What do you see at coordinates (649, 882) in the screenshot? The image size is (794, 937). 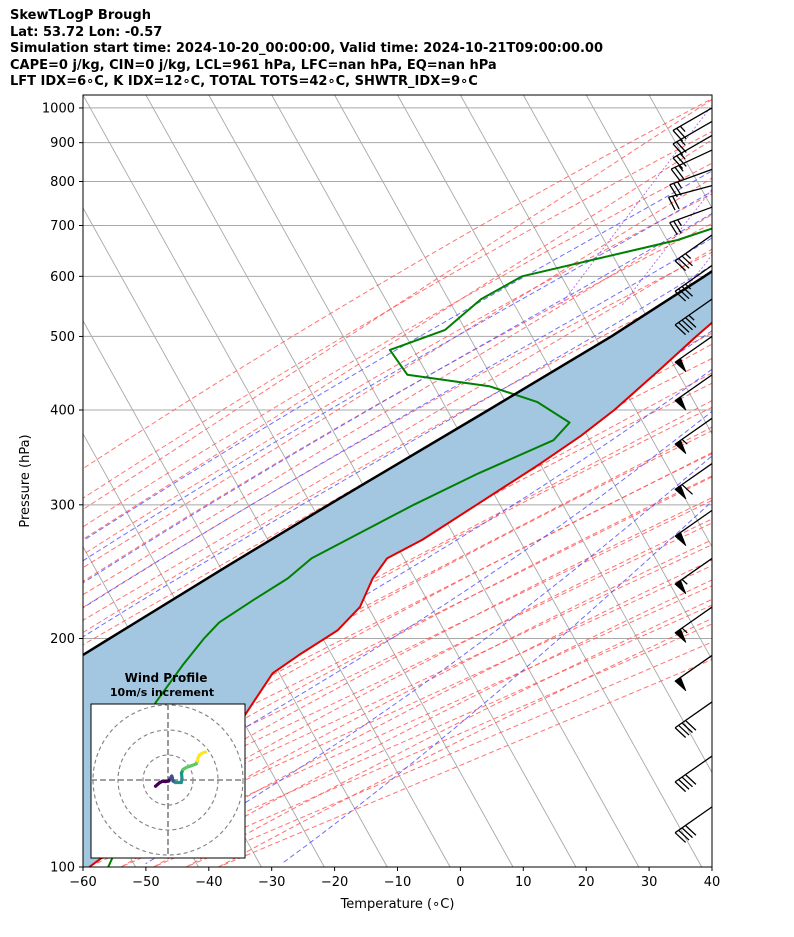 I see `x-tick-label: 30` at bounding box center [649, 882].